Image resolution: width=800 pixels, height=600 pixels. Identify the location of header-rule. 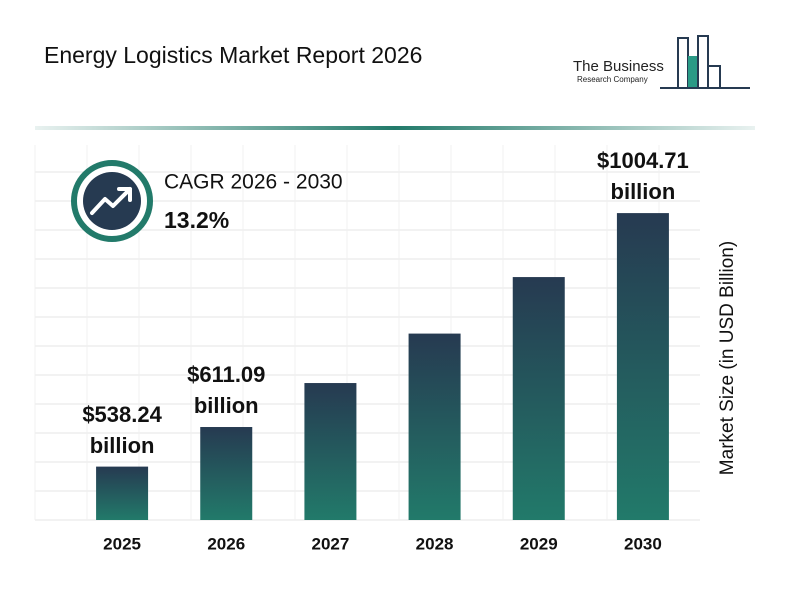
(395, 128).